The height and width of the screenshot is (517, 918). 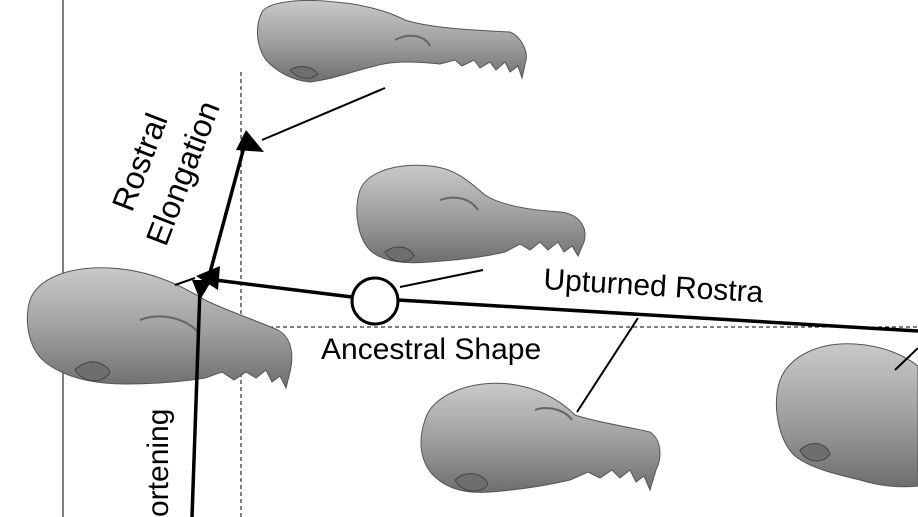 I want to click on skull-elongated-icon, so click(x=392, y=41).